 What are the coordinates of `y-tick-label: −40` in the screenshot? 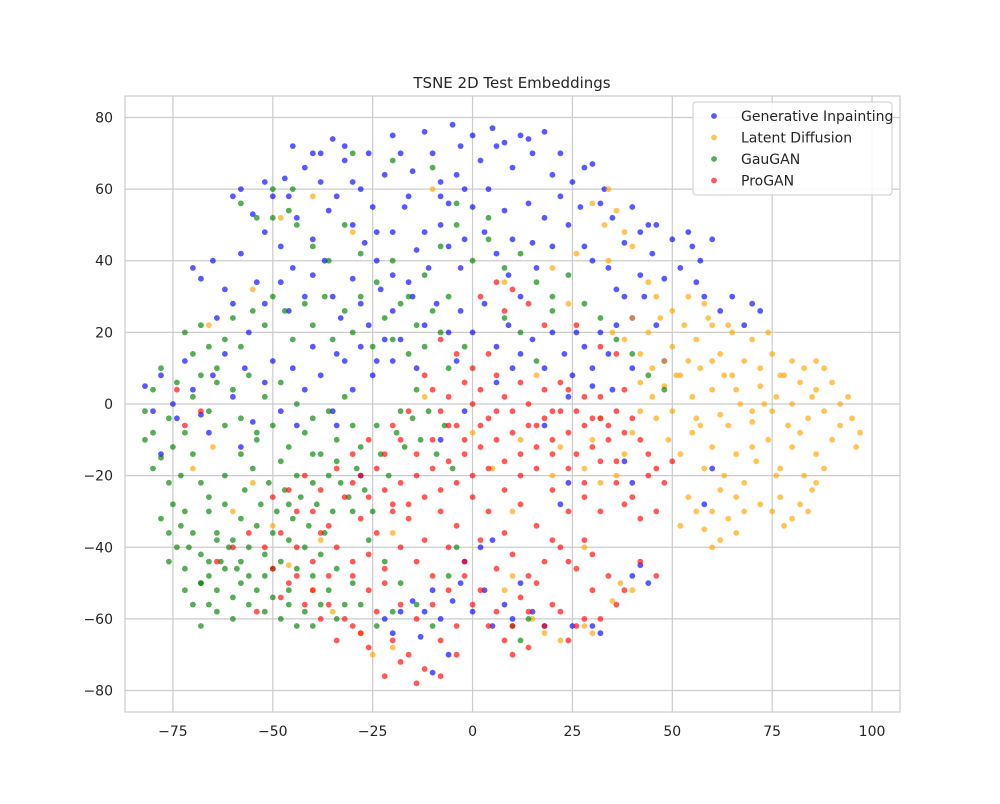 It's located at (98, 548).